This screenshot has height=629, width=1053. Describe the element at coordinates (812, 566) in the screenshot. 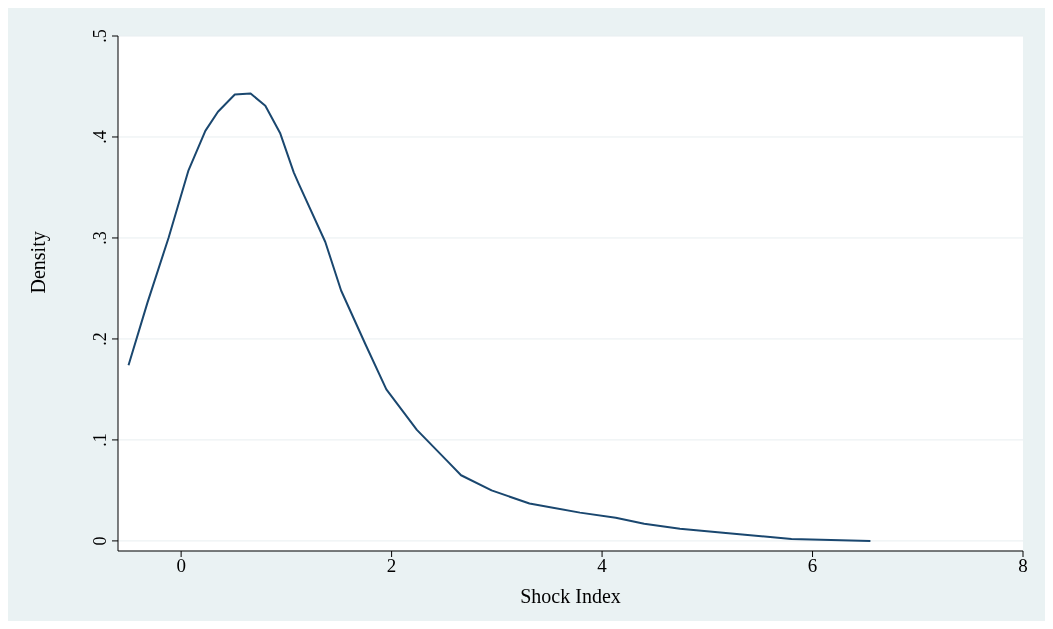

I see `x-tick-label: 6` at that location.